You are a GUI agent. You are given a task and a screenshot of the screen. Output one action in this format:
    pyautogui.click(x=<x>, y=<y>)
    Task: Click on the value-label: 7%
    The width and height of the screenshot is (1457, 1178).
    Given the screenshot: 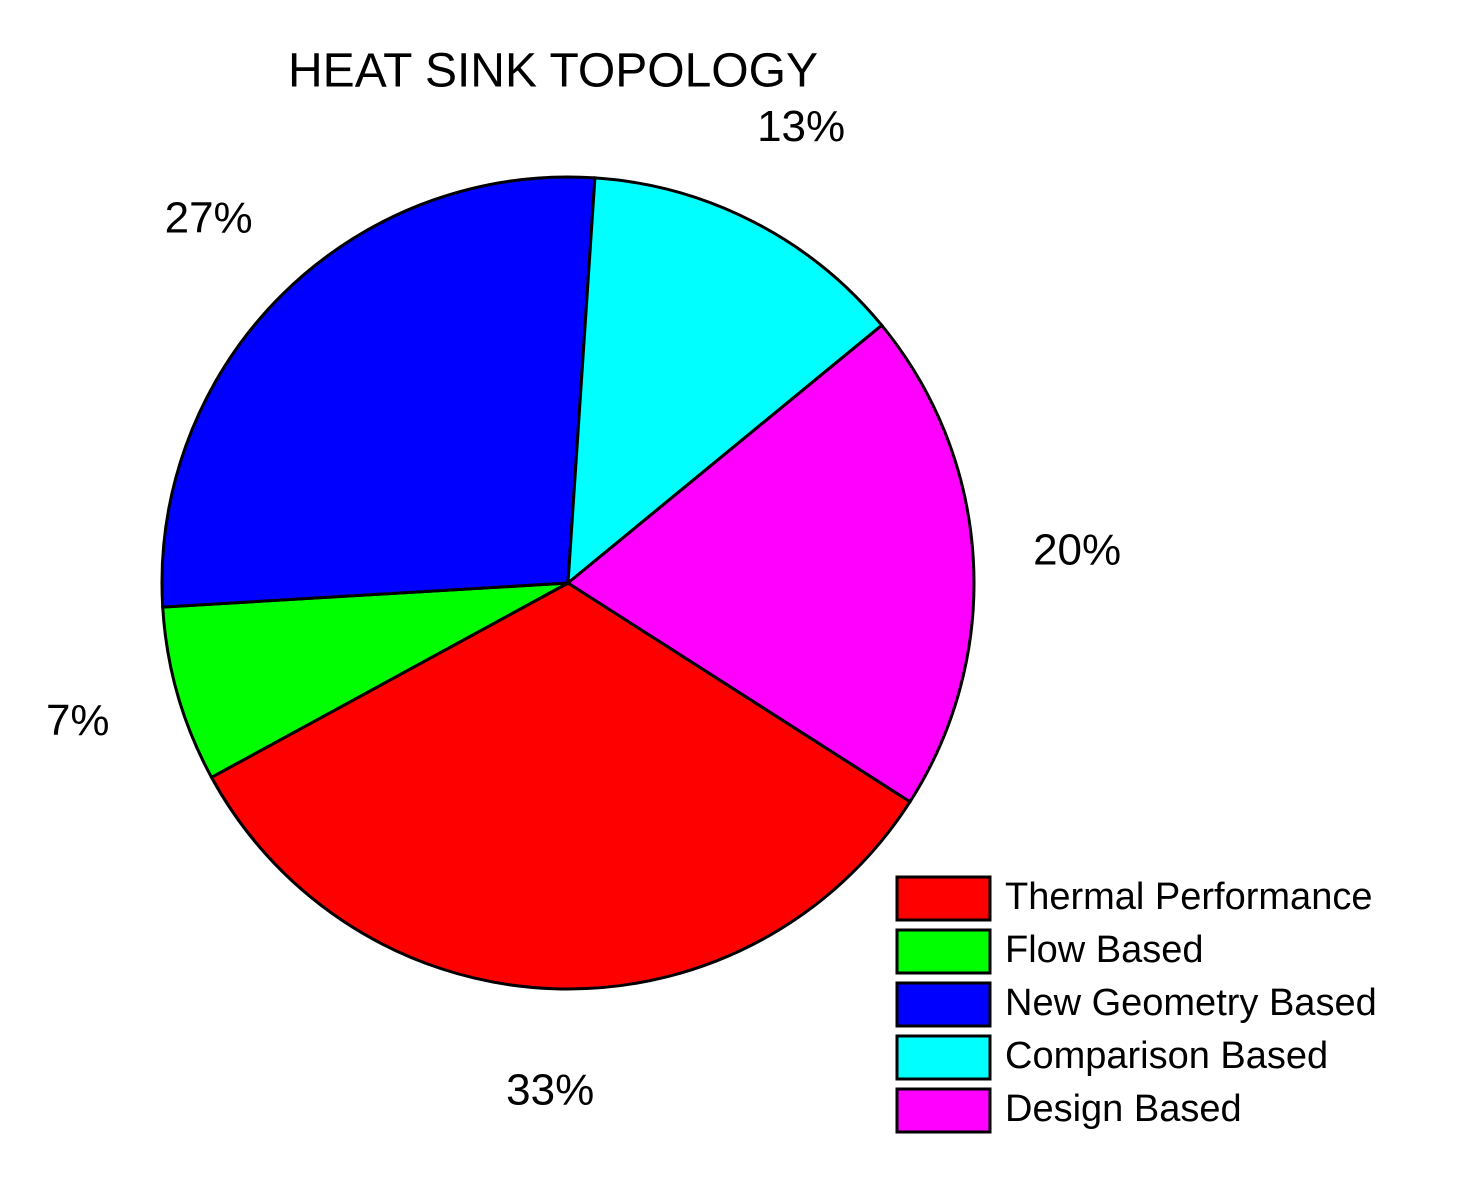 What is the action you would take?
    pyautogui.click(x=78, y=720)
    